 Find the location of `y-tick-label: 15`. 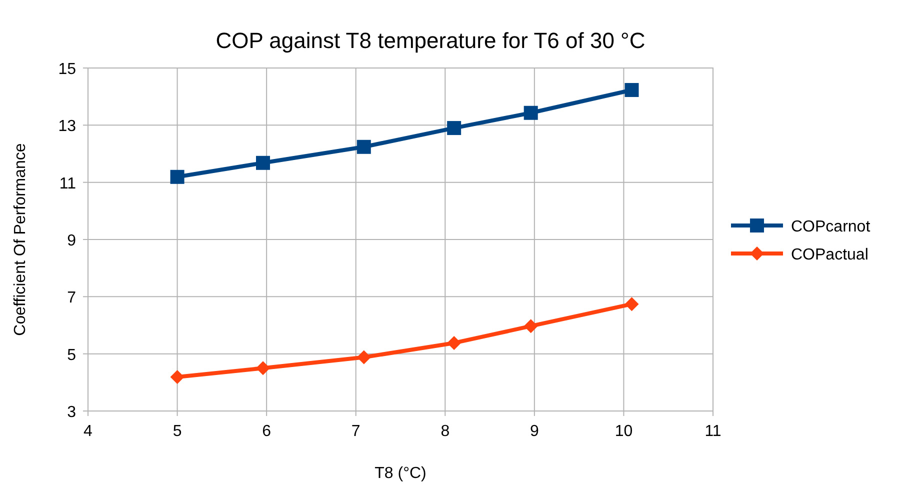

y-tick-label: 15 is located at coordinates (67, 69).